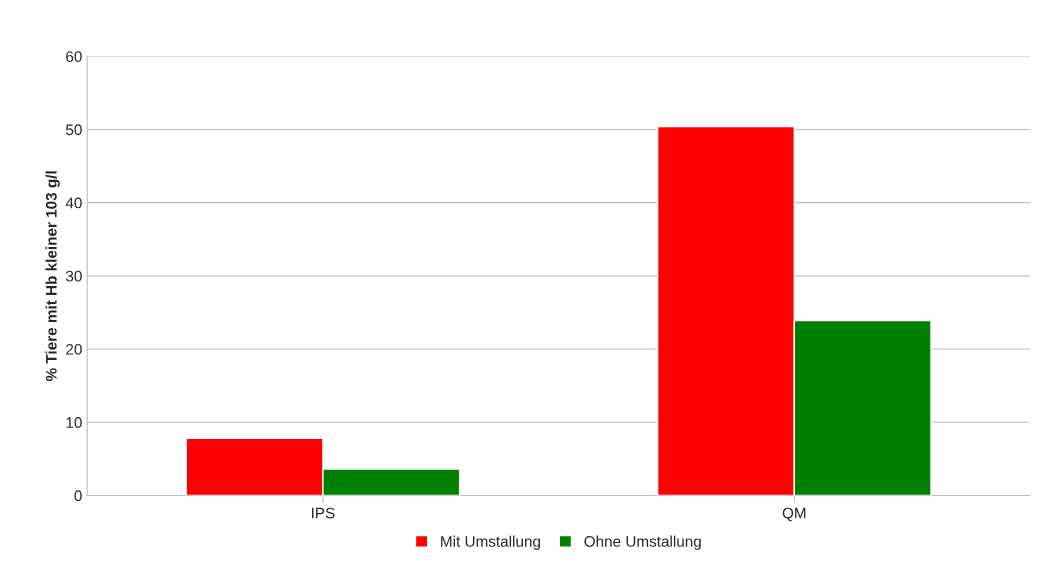 The width and height of the screenshot is (1051, 563). Describe the element at coordinates (52, 276) in the screenshot. I see `y-axis-title: % Tiere mit Hb kleiner 103 g/l` at that location.